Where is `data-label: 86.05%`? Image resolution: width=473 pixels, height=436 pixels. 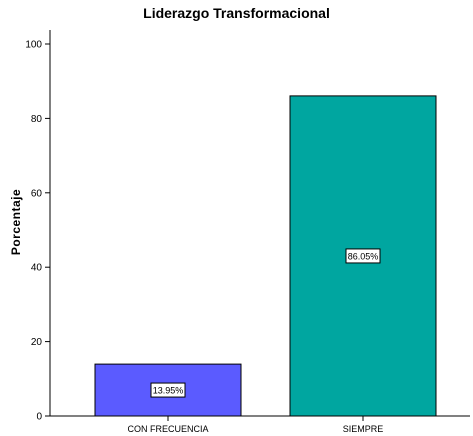
data-label: 86.05% is located at coordinates (363, 256).